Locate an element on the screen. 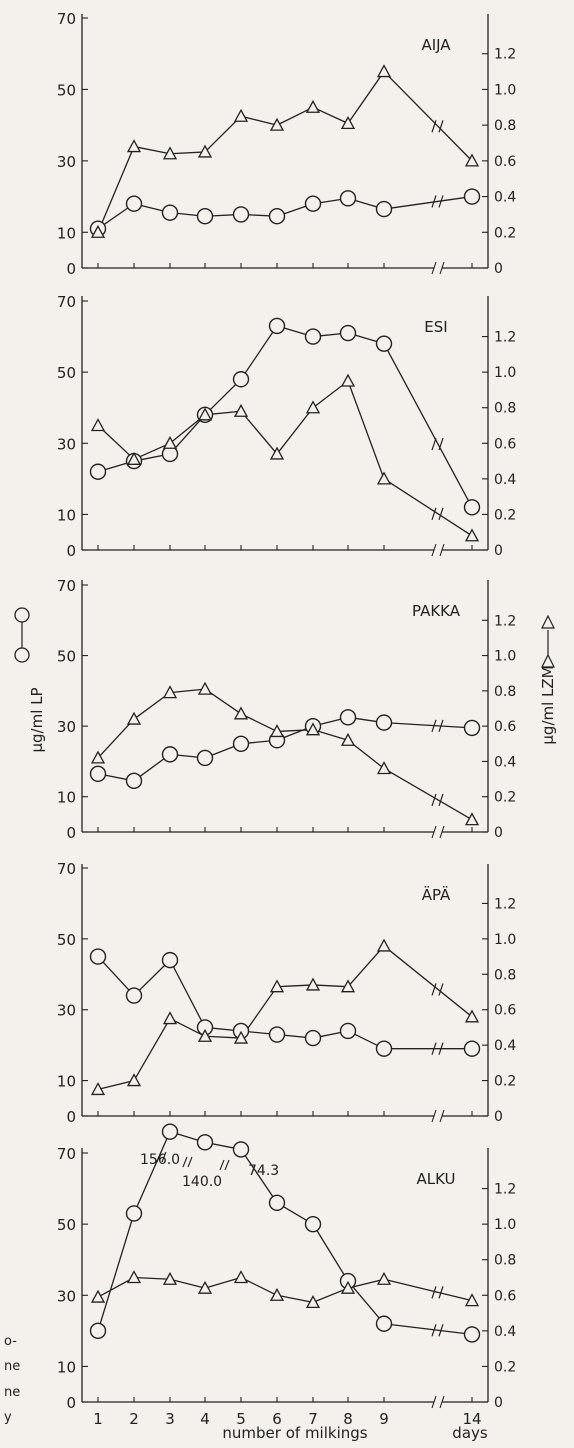 Image resolution: width=574 pixels, height=1448 pixels. panel-title: ÄPÄ is located at coordinates (436, 894).